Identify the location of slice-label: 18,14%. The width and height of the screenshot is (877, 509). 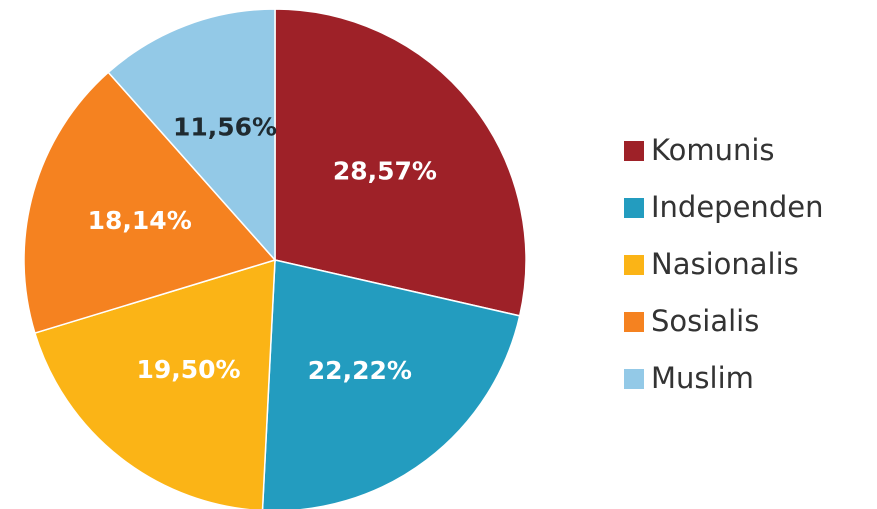
(140, 220).